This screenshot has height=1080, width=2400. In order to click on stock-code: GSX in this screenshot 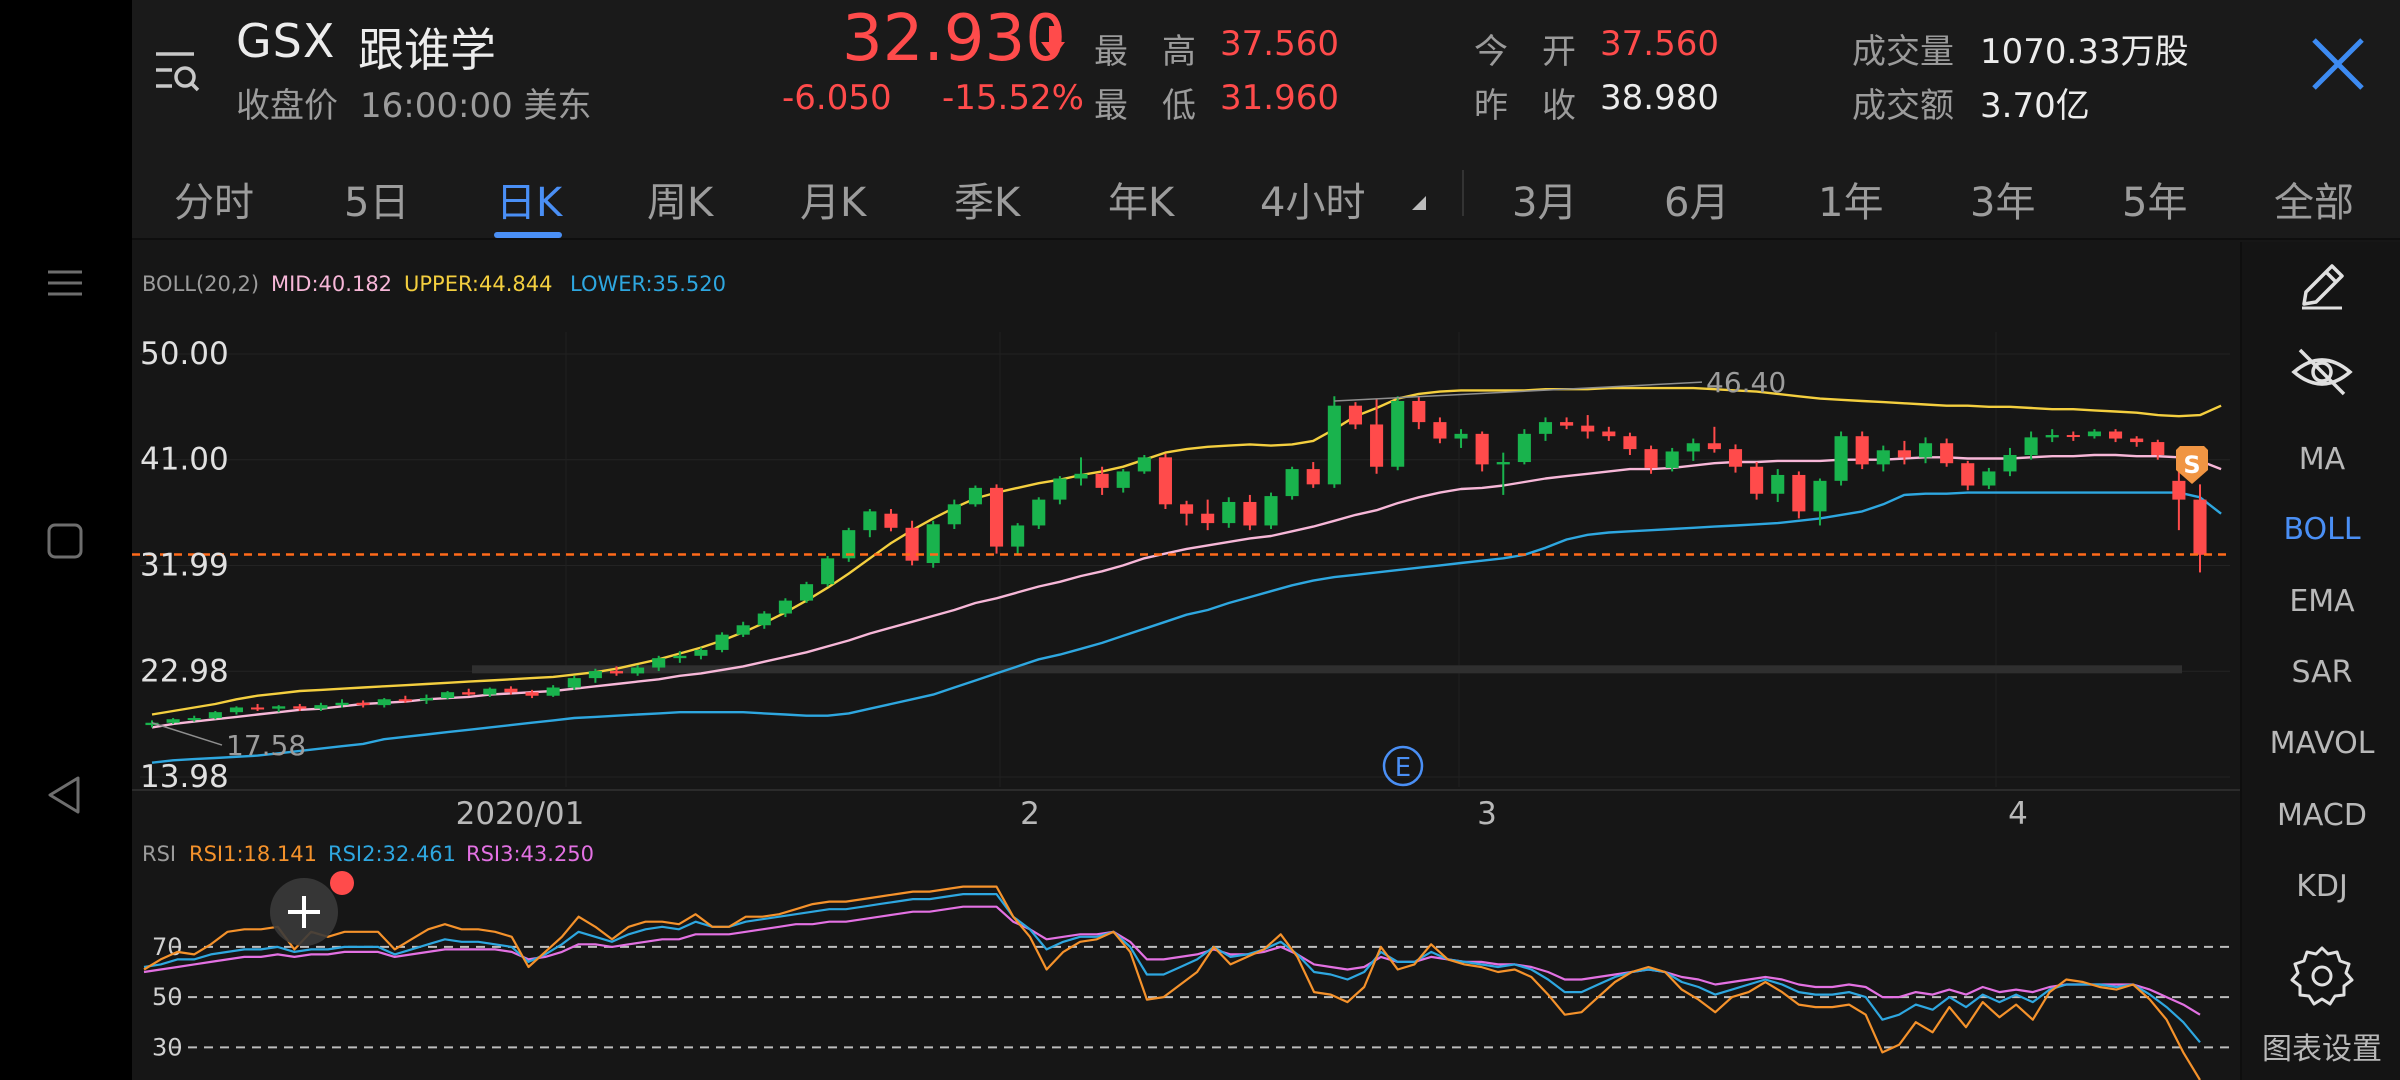, I will do `click(286, 41)`.